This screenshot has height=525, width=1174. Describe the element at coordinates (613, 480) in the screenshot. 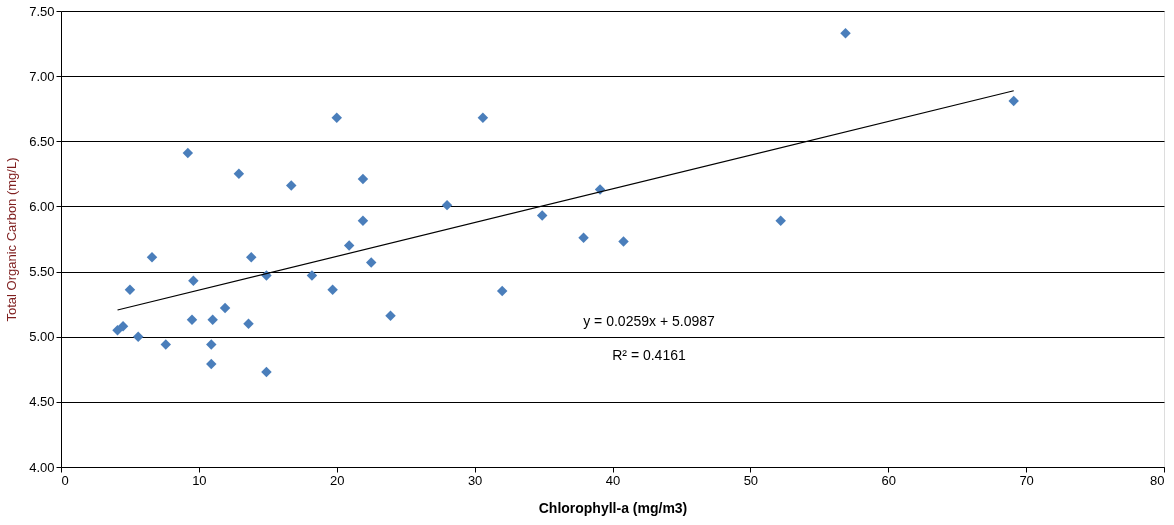

I see `x-tick-label: 40` at that location.